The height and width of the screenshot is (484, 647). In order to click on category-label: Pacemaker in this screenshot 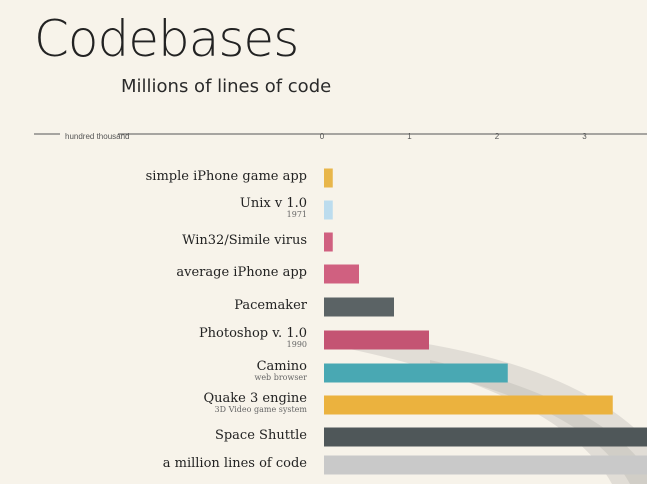, I will do `click(270, 305)`.